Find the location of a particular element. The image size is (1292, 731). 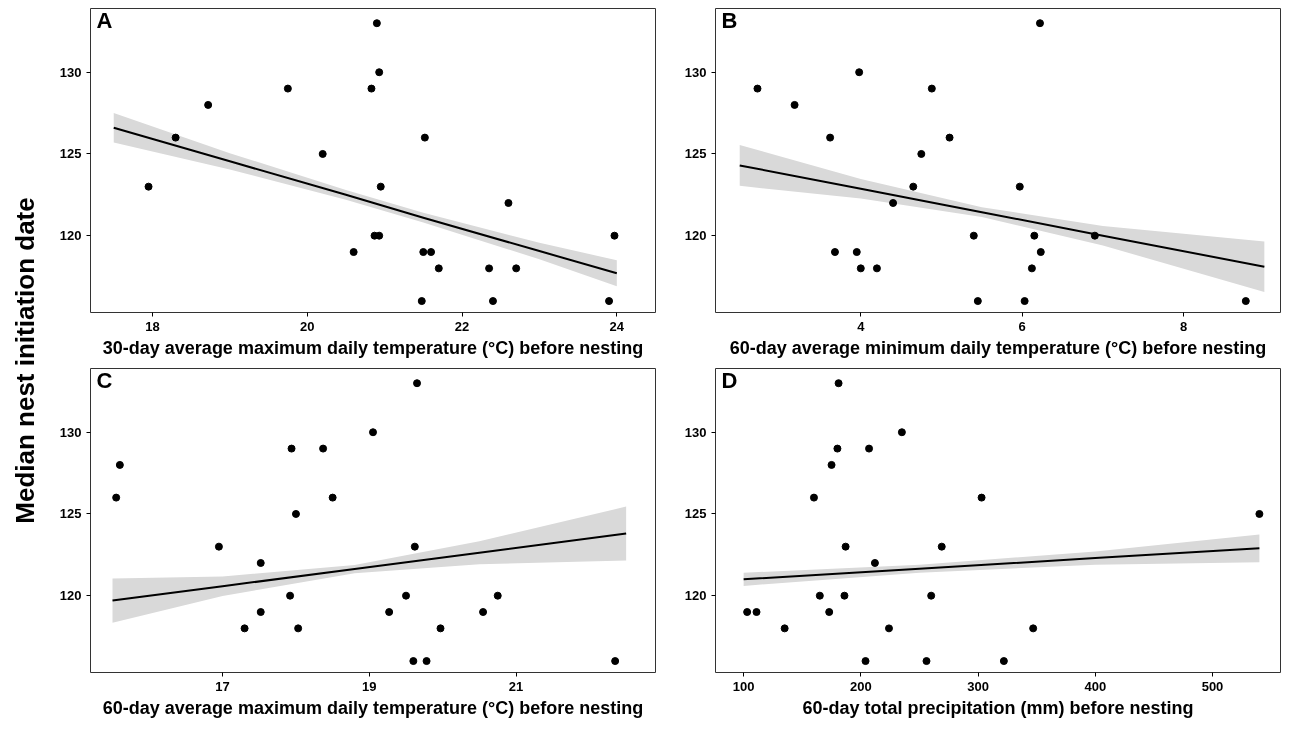

x-tick-label: 24 is located at coordinates (617, 326).